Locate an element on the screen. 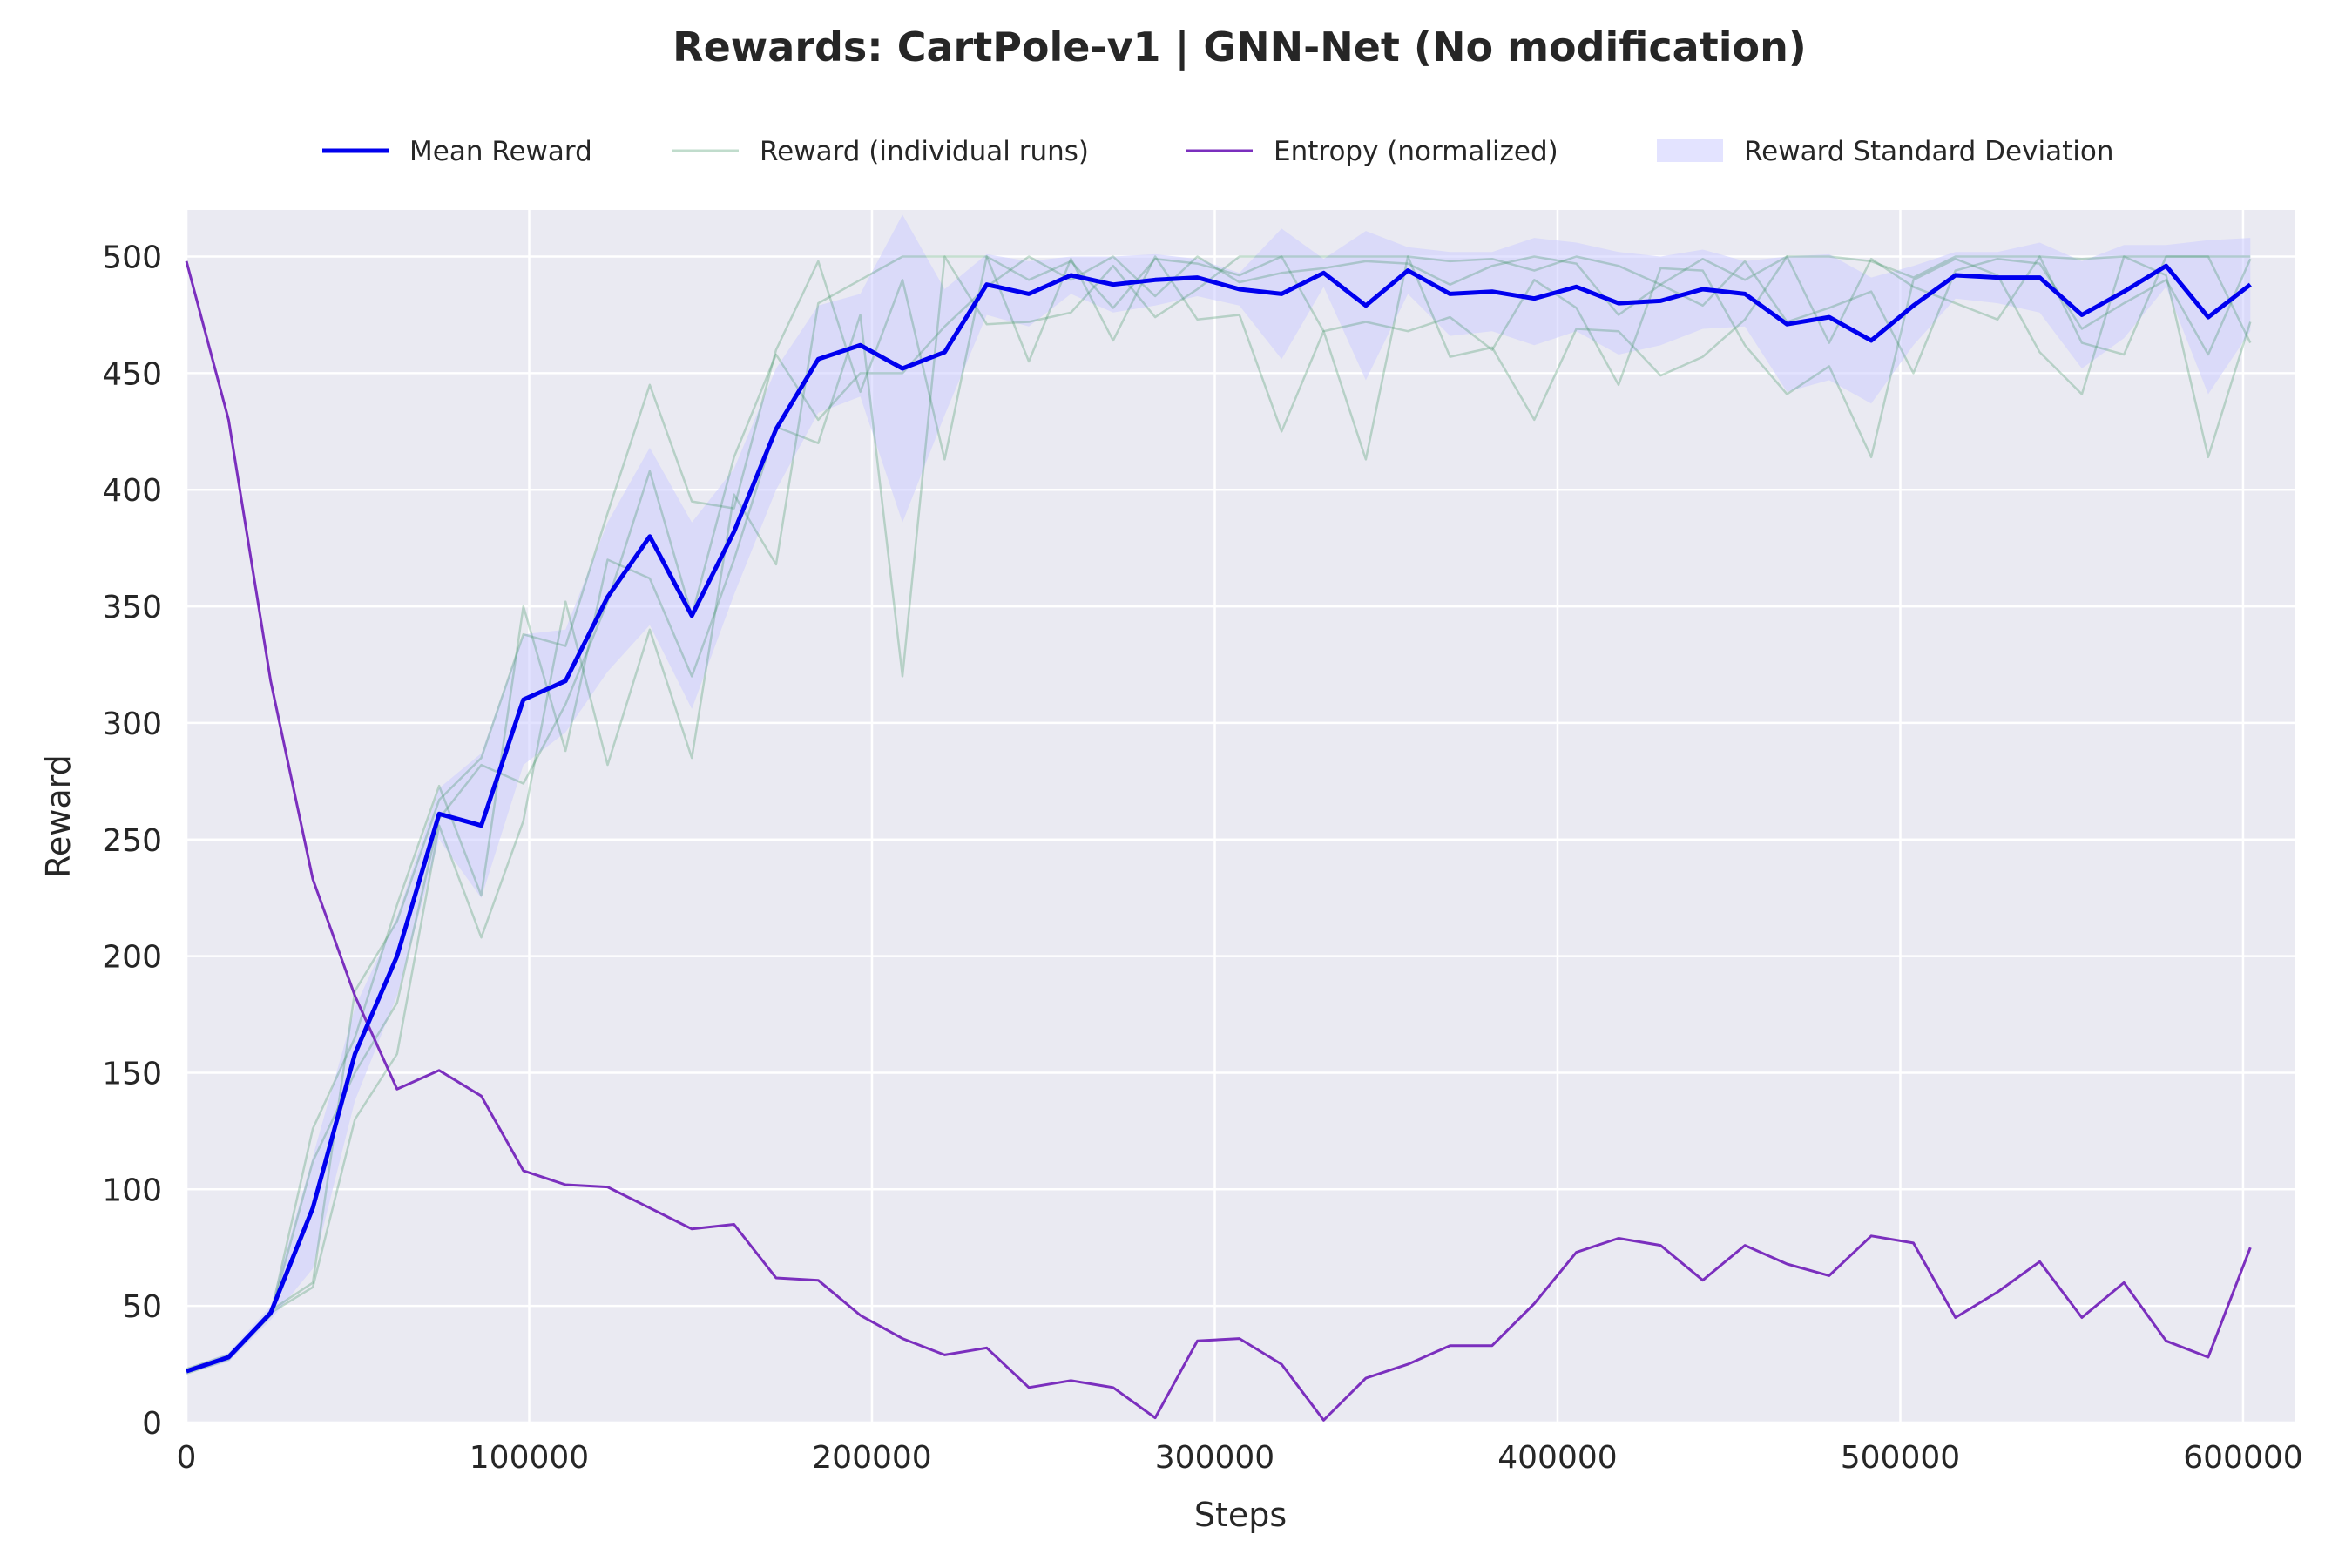 This screenshot has width=2352, height=1568. x-tick-label: 200000 is located at coordinates (871, 1458).